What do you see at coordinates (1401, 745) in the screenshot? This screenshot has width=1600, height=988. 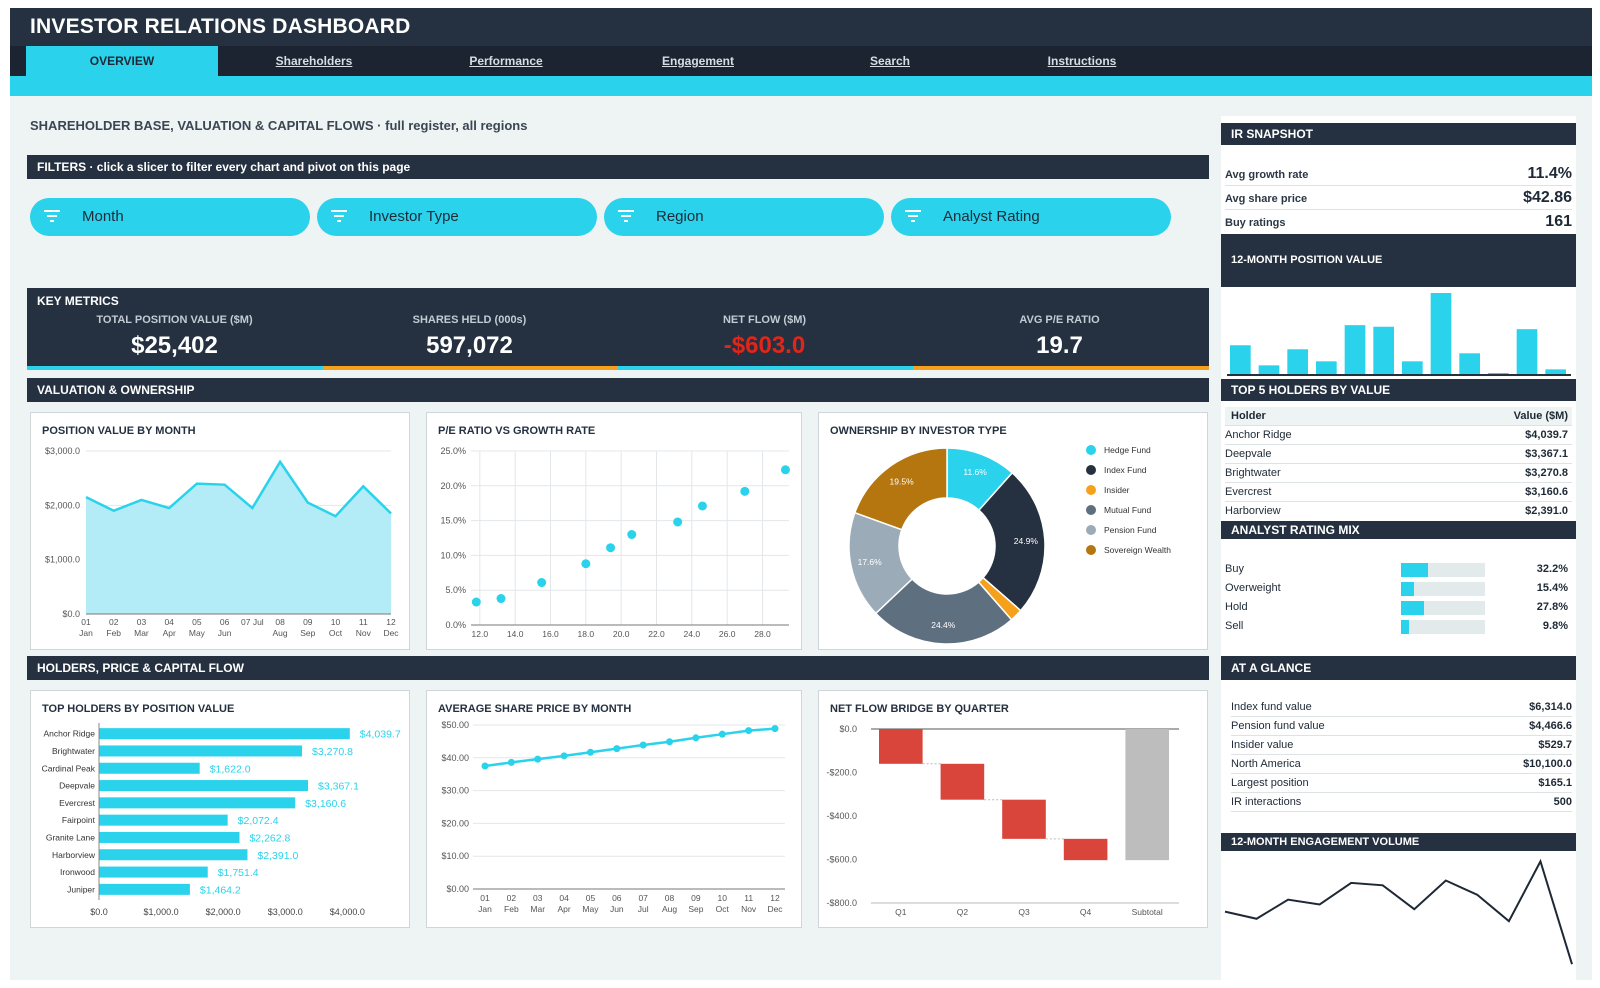 I see `glance-row: Insider value $529.7` at bounding box center [1401, 745].